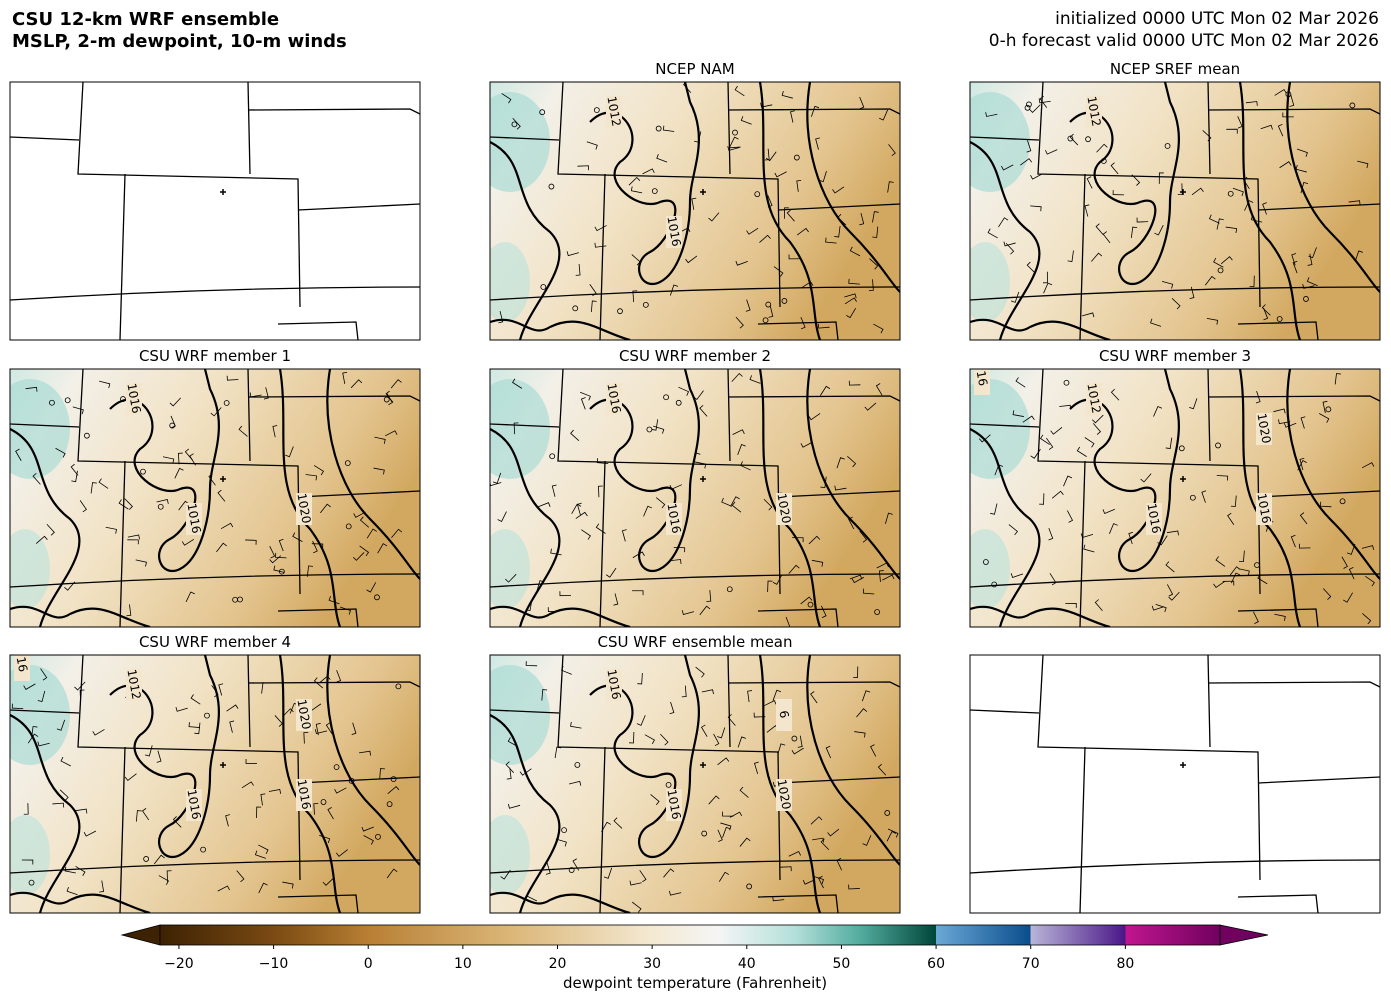 The image size is (1391, 1005). What do you see at coordinates (783, 508) in the screenshot?
I see `contour-label: 1020` at bounding box center [783, 508].